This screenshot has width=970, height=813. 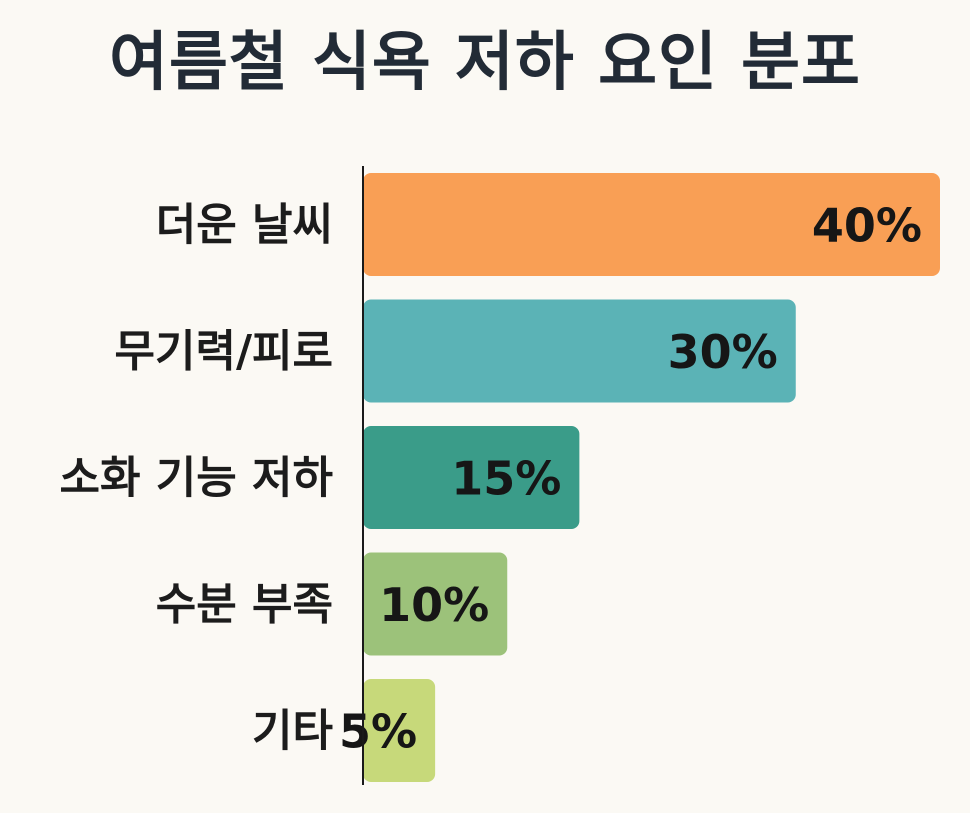 What do you see at coordinates (244, 225) in the screenshot?
I see `category-label-1: 더운 날씨` at bounding box center [244, 225].